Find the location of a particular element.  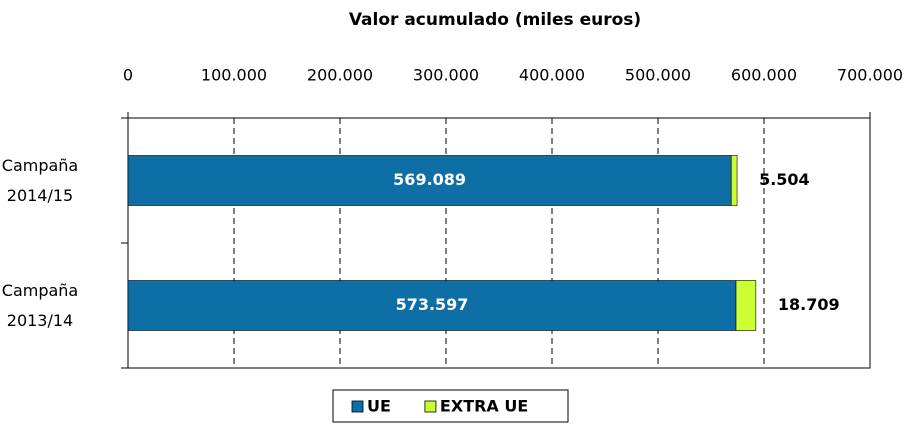

legend-label: EXTRA UE is located at coordinates (484, 406).